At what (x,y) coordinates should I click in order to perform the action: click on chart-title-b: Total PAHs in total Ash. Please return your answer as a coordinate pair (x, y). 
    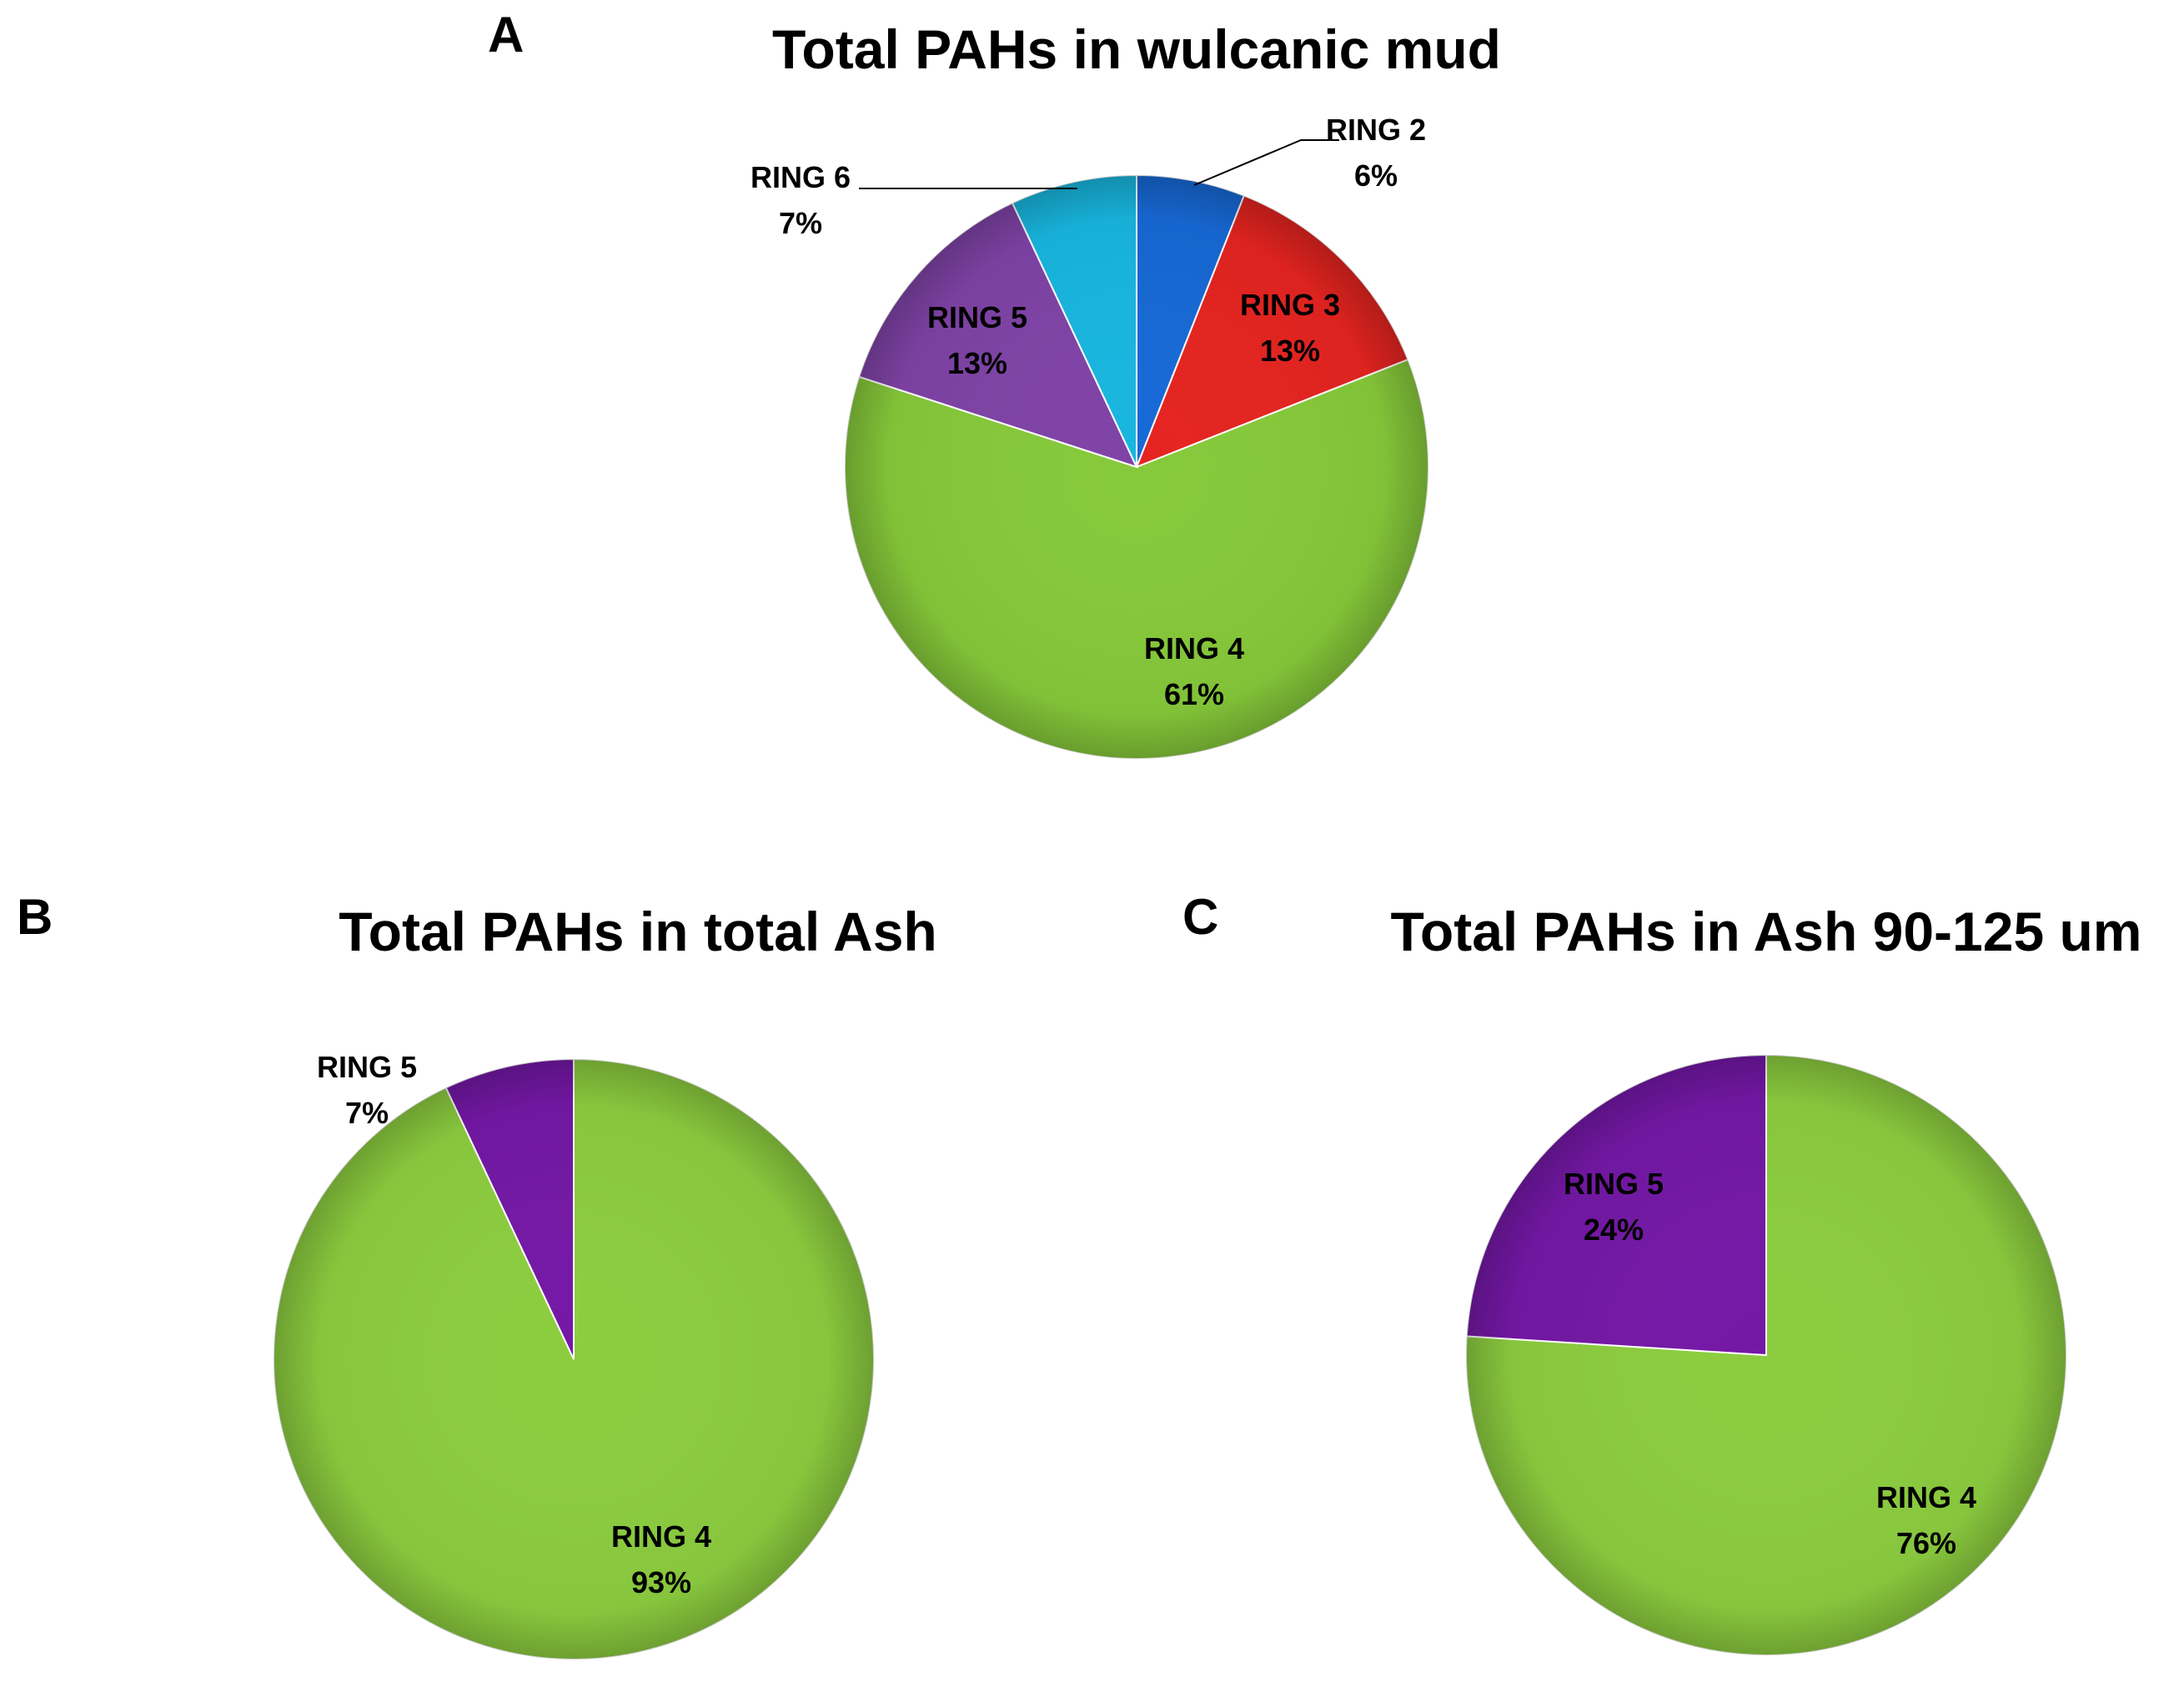
    Looking at the image, I should click on (637, 931).